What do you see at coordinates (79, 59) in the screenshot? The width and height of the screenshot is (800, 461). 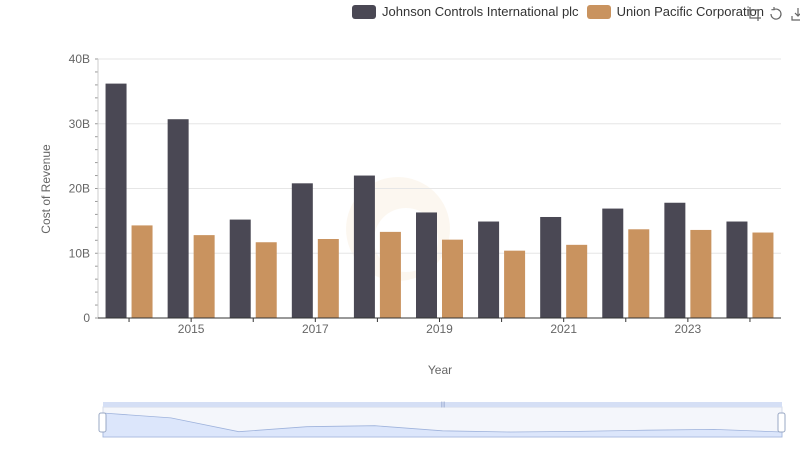 I see `y-tick-label: 40B` at bounding box center [79, 59].